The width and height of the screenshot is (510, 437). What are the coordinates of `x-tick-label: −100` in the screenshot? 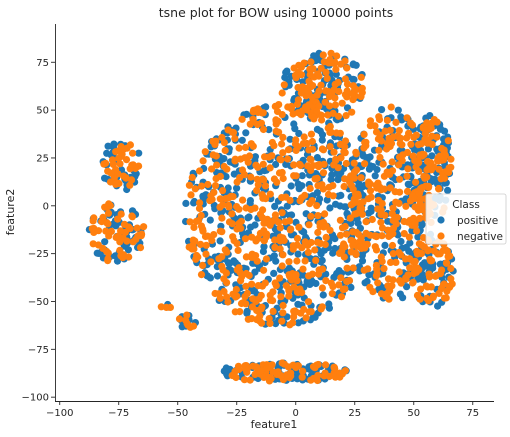 It's located at (59, 413).